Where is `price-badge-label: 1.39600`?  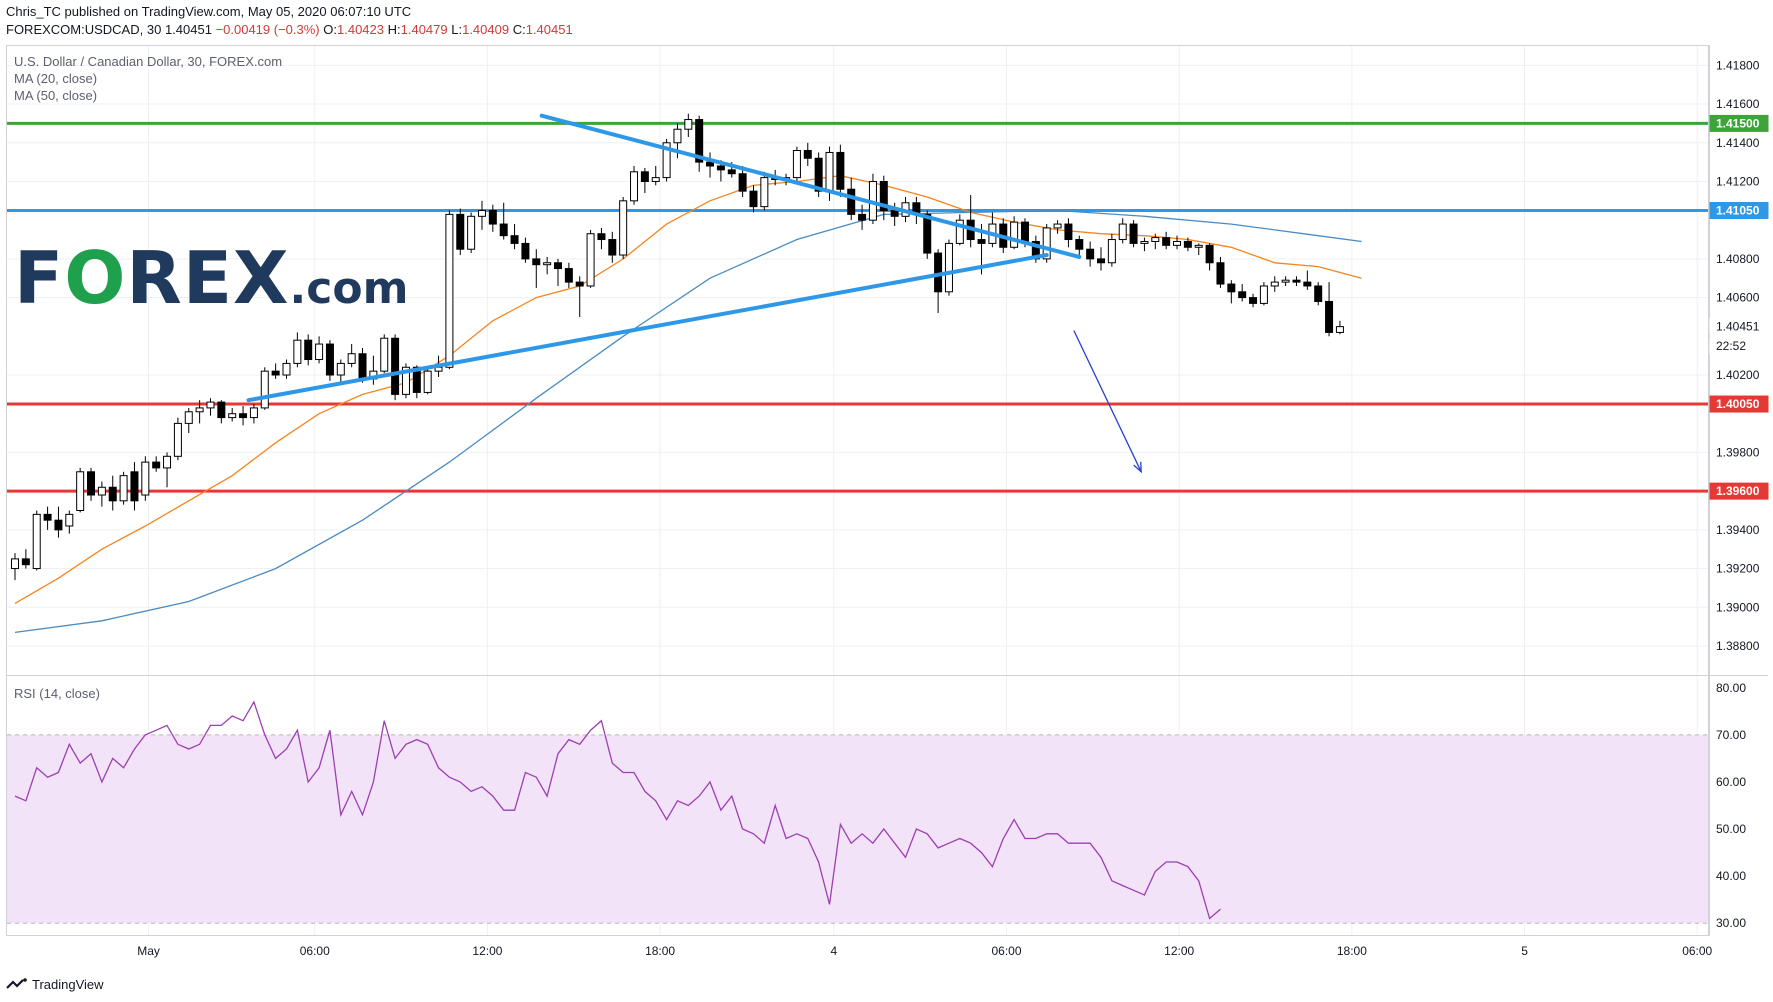 price-badge-label: 1.39600 is located at coordinates (1738, 491).